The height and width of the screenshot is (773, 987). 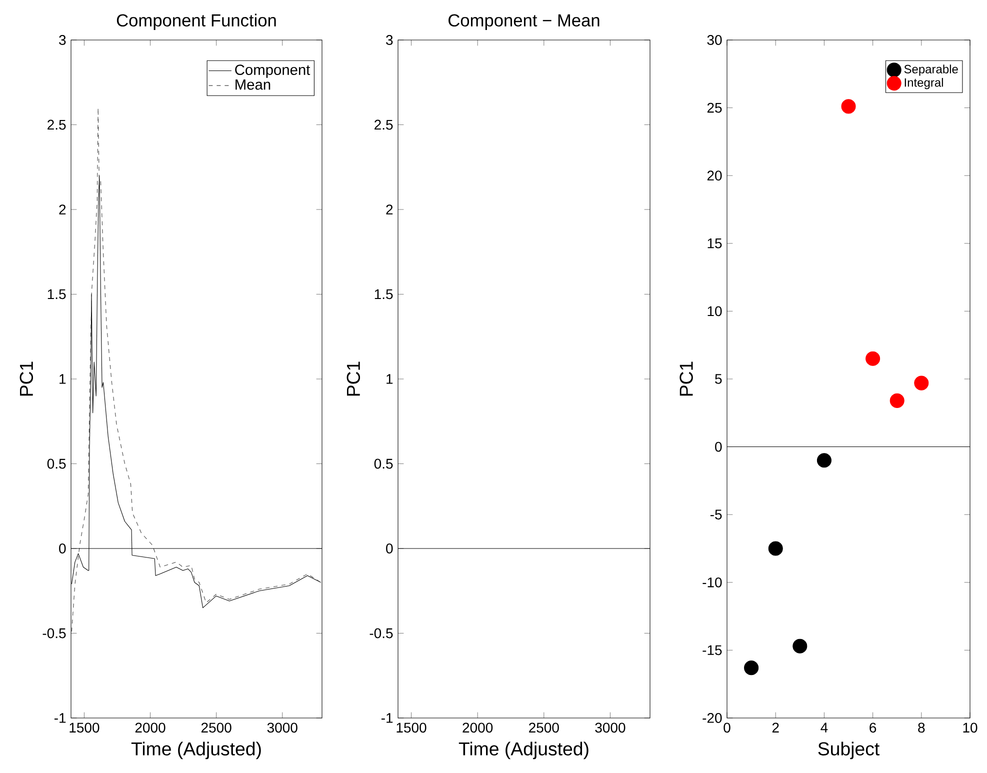 I want to click on x-tick-label: 2, so click(x=775, y=727).